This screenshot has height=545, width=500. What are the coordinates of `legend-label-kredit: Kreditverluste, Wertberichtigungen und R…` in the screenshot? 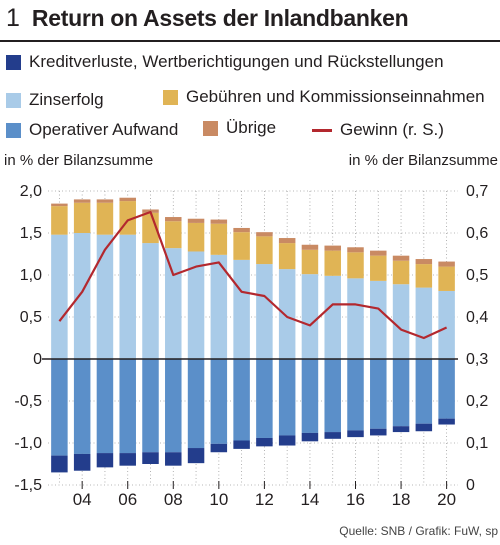 It's located at (236, 61).